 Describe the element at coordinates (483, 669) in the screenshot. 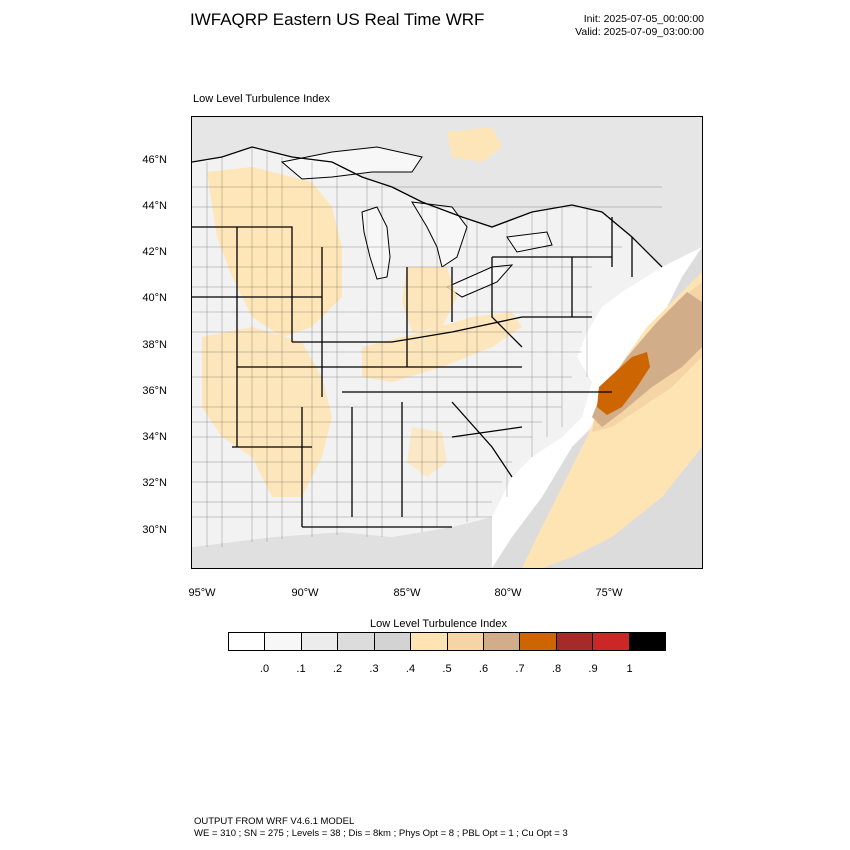

I see `colorbar-tick-label: .6` at that location.